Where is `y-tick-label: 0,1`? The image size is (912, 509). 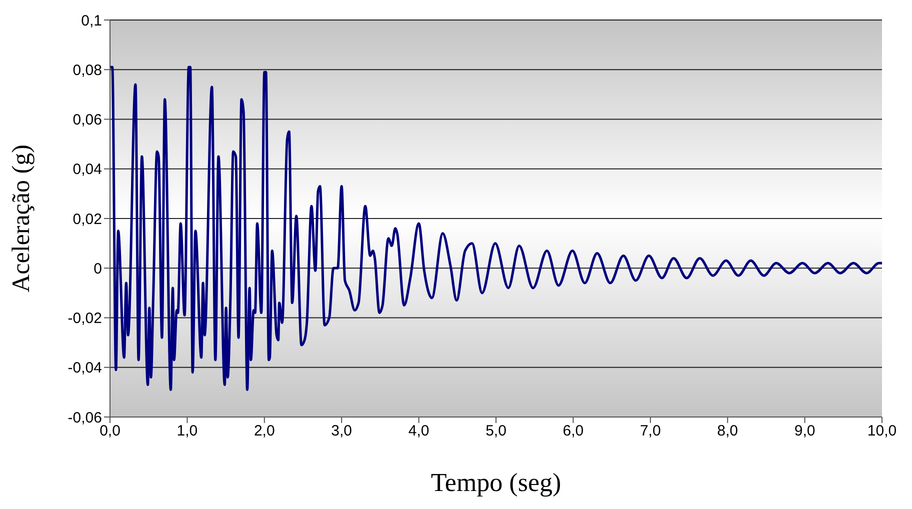 y-tick-label: 0,1 is located at coordinates (91, 21).